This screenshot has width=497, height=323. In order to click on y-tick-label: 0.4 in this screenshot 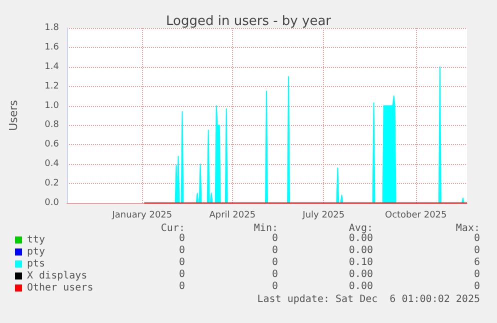, I will do `click(52, 164)`.